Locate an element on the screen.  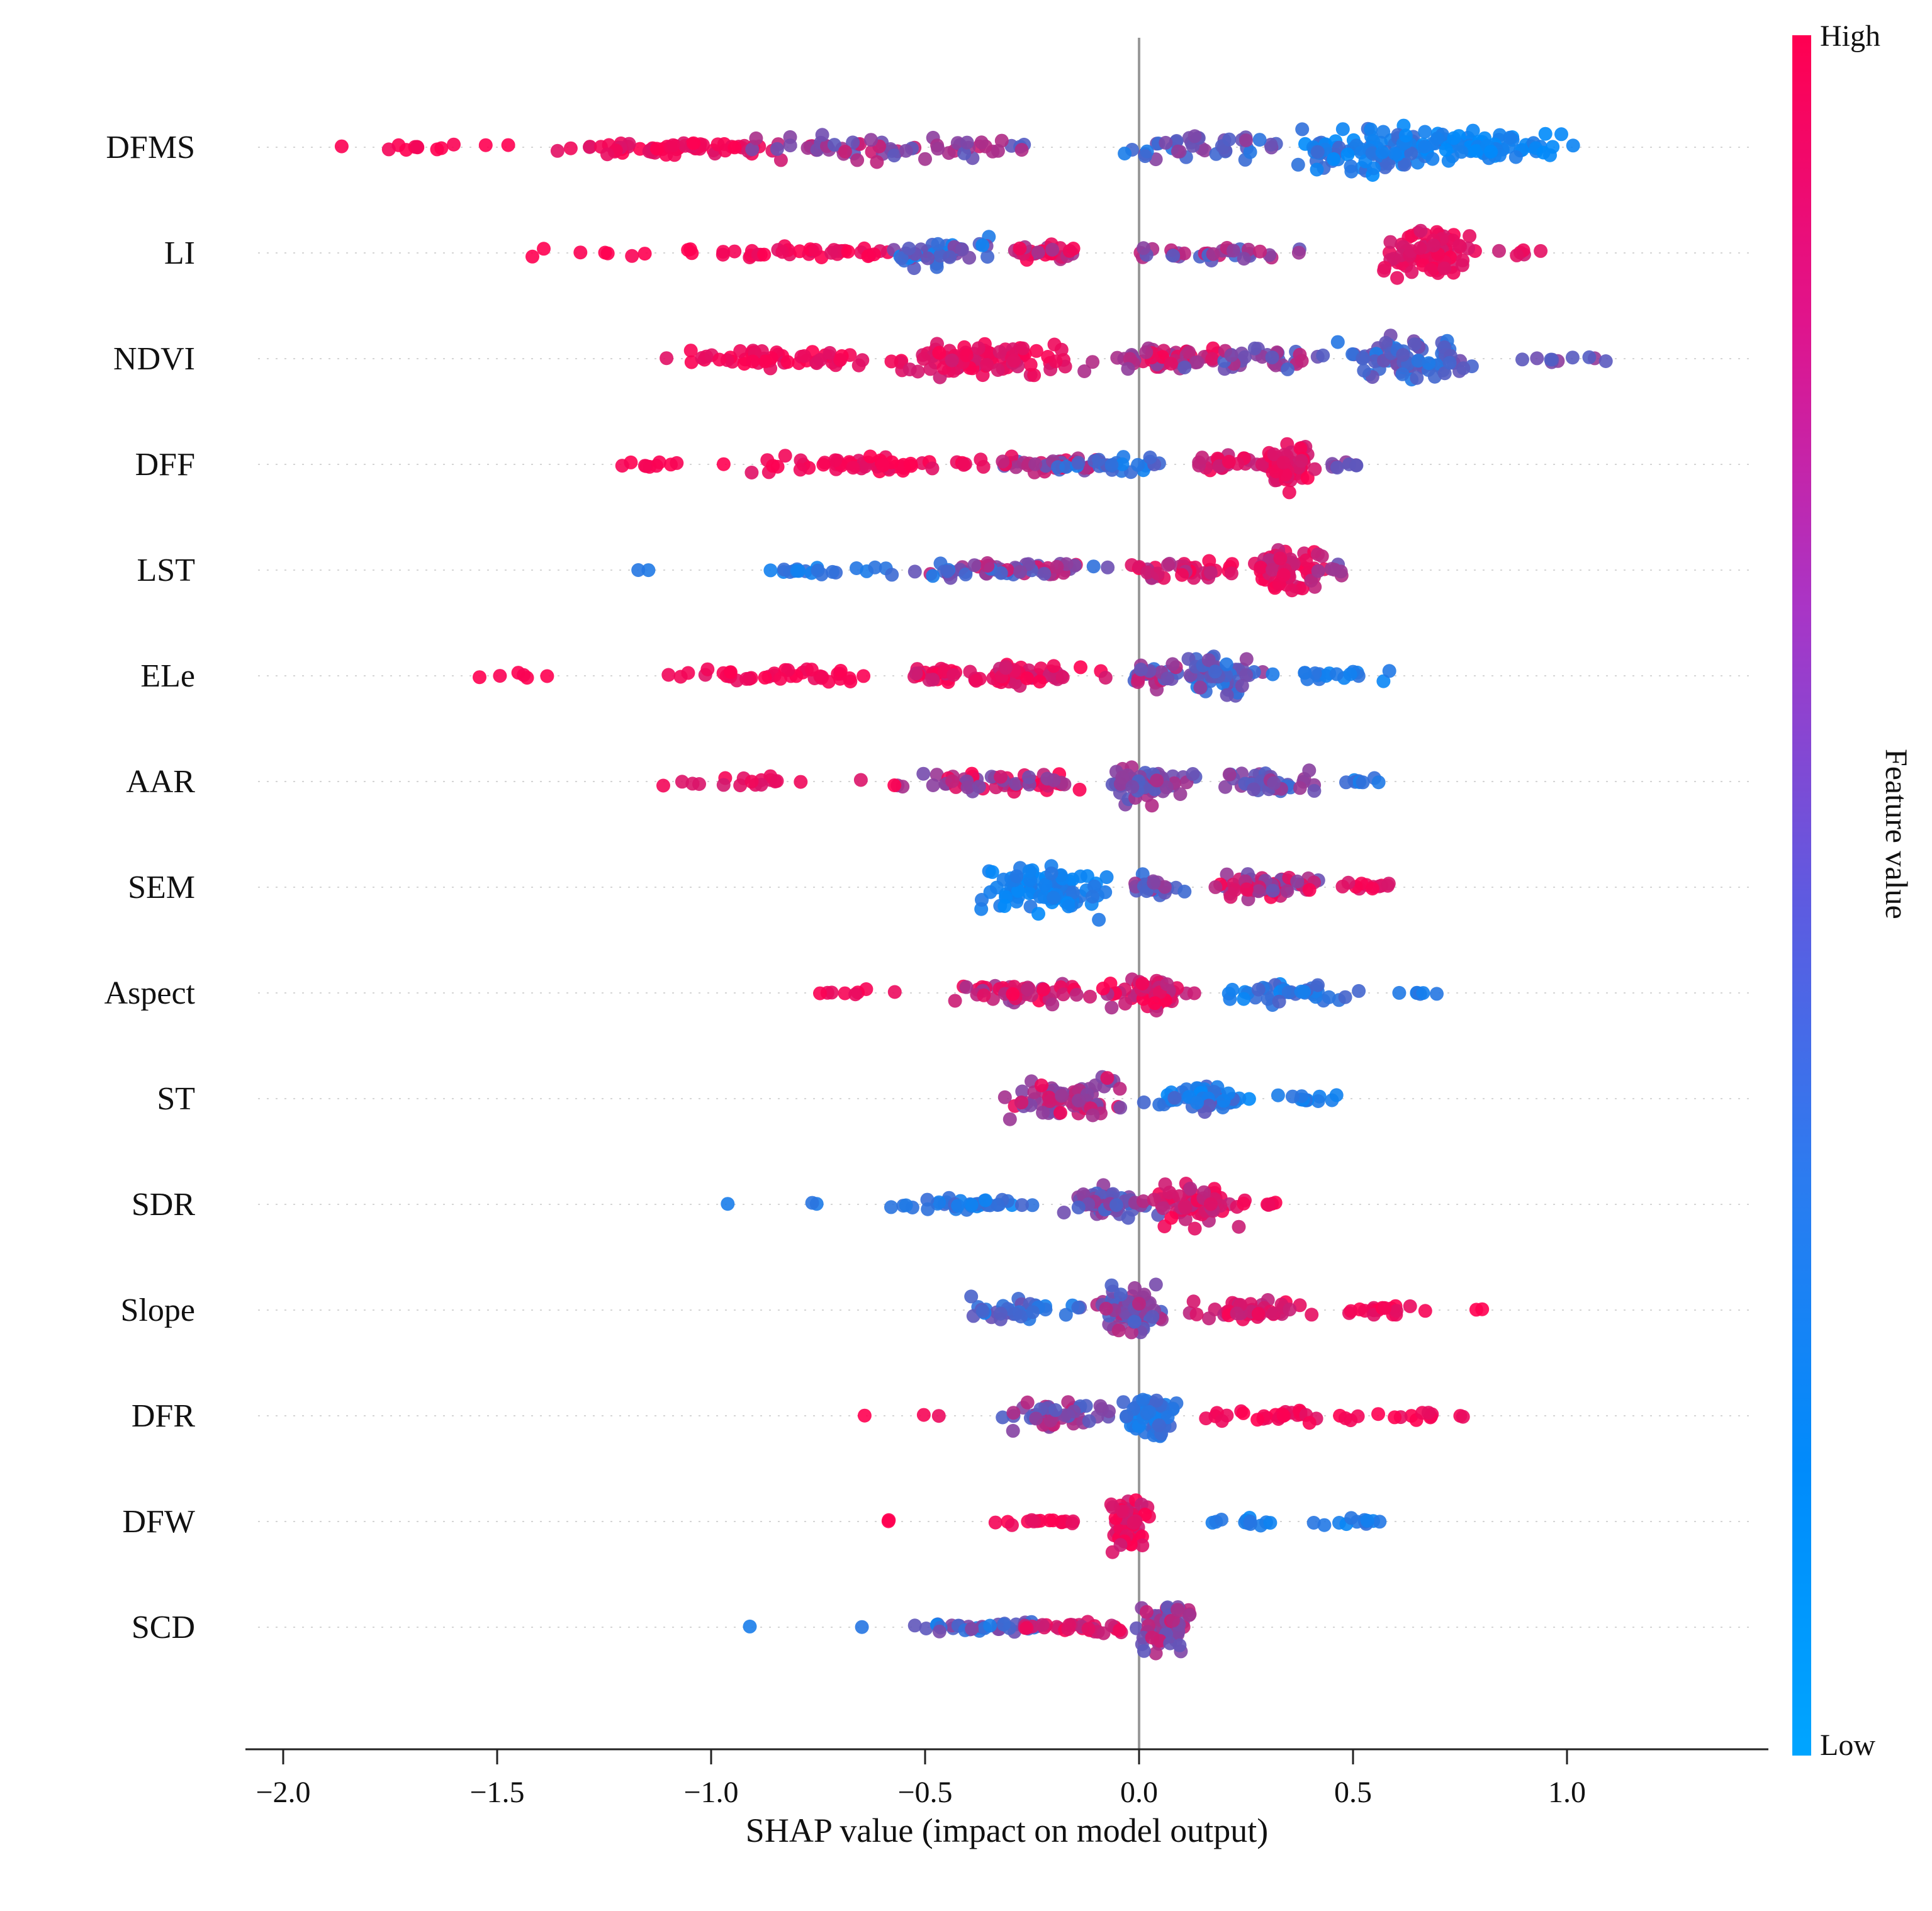
x-tick-label: 0.0 is located at coordinates (1139, 1792).